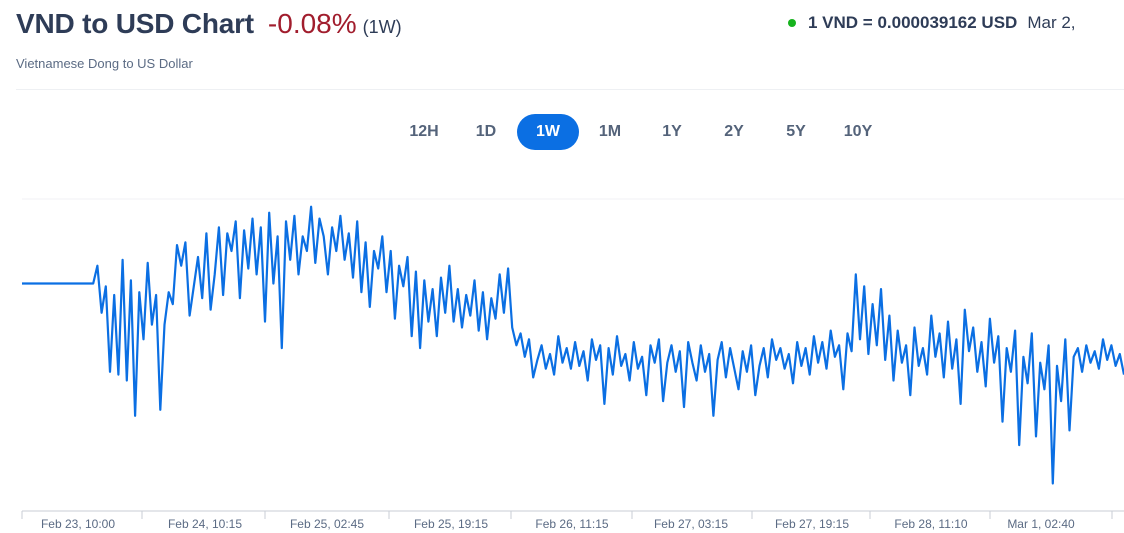  Describe the element at coordinates (1051, 22) in the screenshot. I see `rate-date: Mar 2,` at that location.